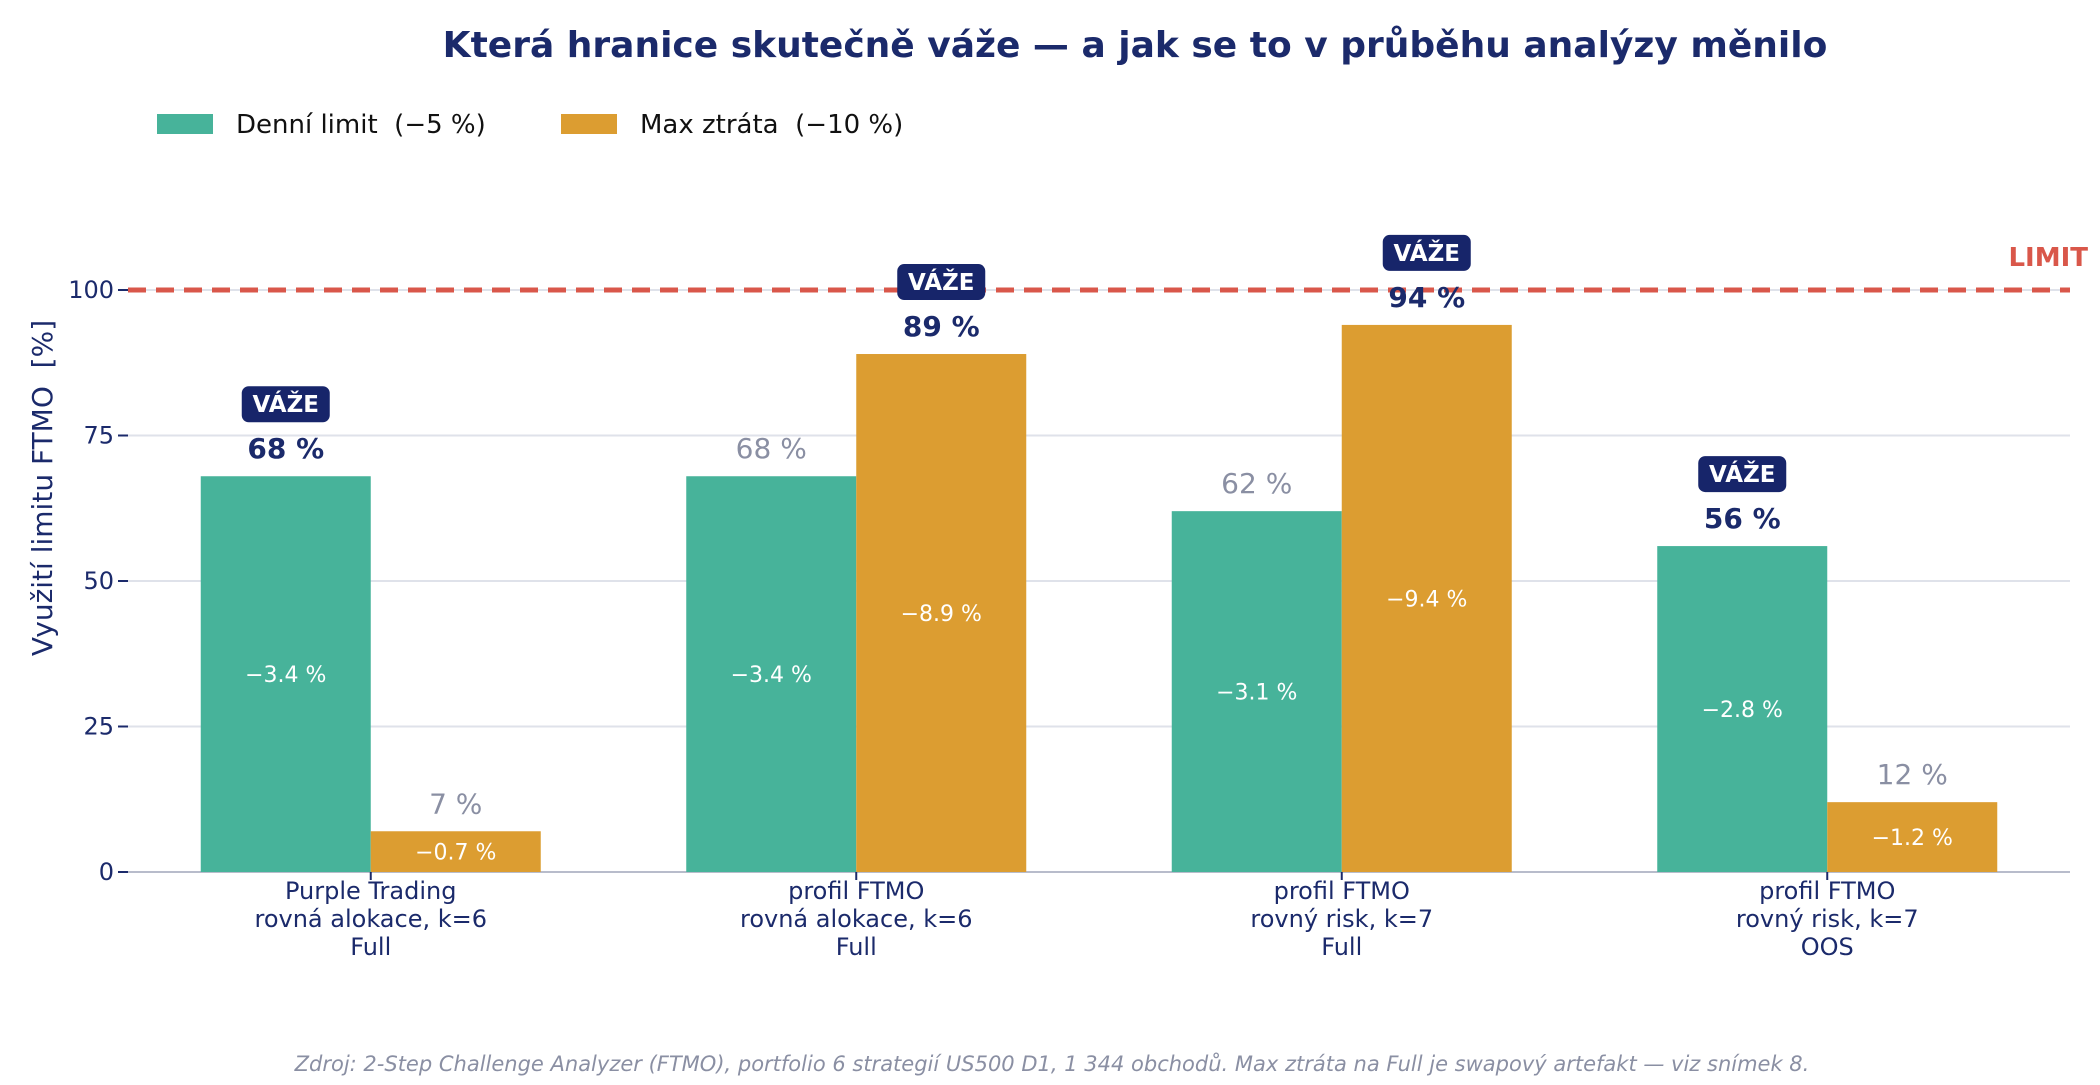 Image resolution: width=2100 pixels, height=1085 pixels. I want to click on y-tick-label: 50, so click(98, 581).